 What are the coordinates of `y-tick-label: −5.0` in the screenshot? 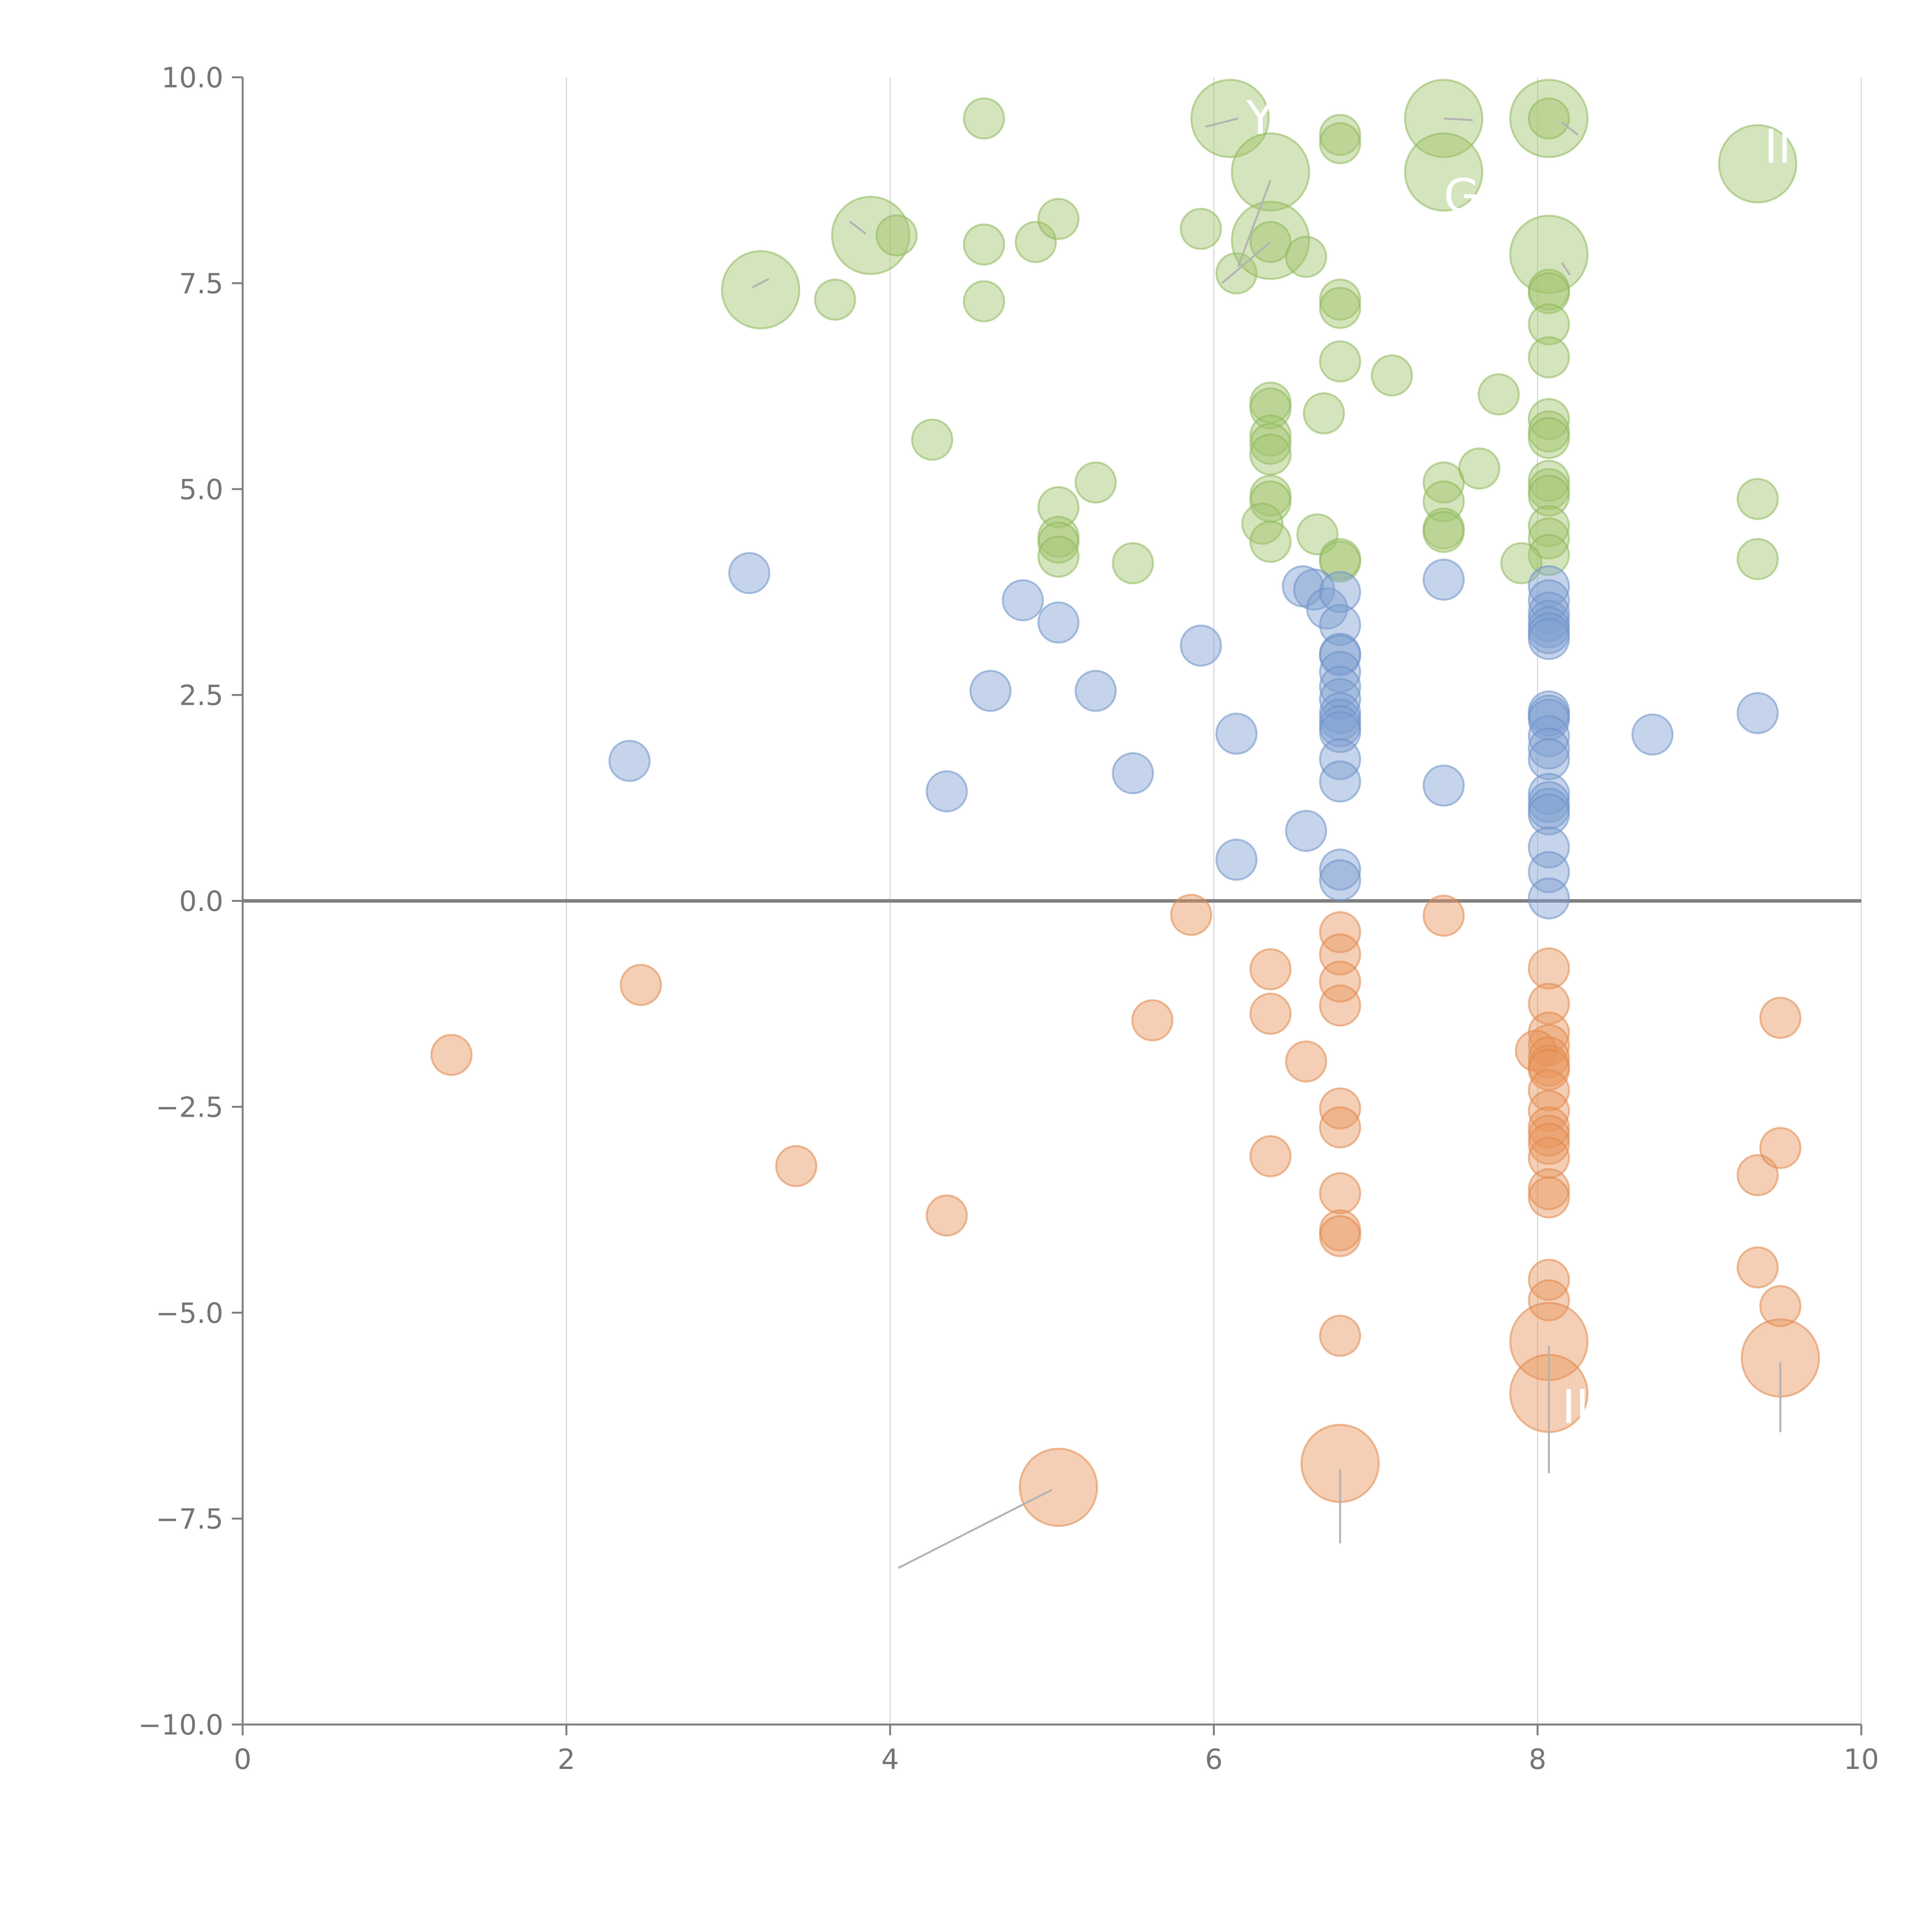 It's located at (190, 1313).